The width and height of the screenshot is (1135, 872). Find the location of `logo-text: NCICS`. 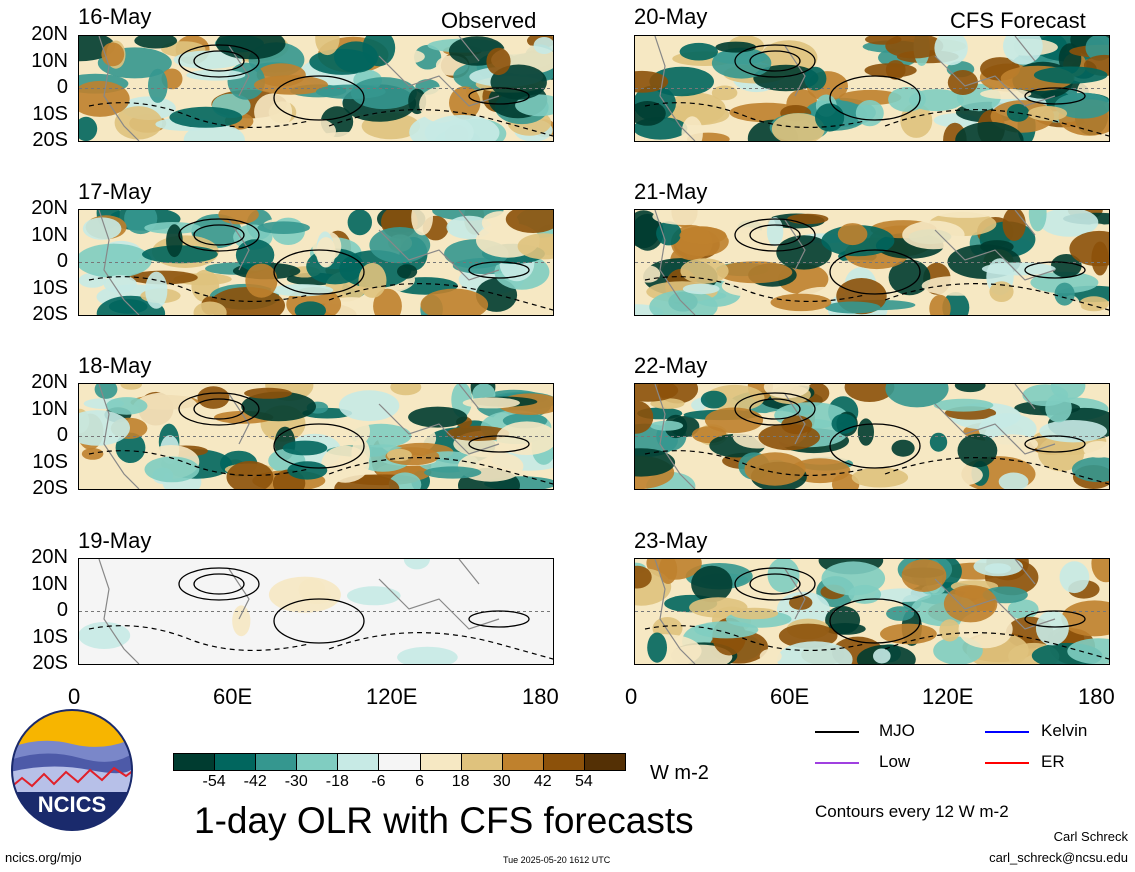

logo-text: NCICS is located at coordinates (72, 804).